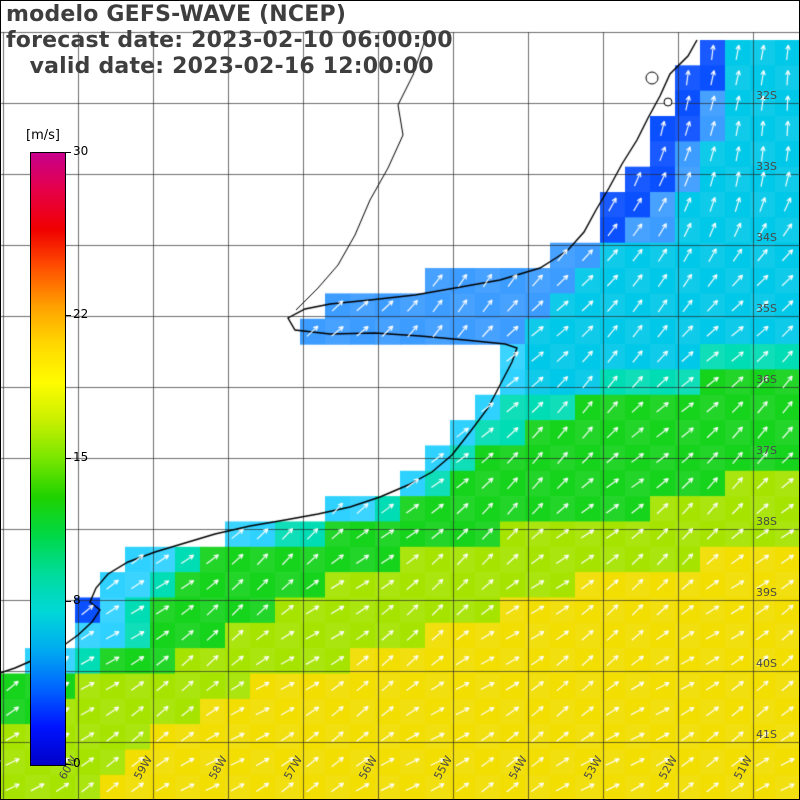  Describe the element at coordinates (220, 66) in the screenshot. I see `valid-date: valid date: 2023-02-16 12:00:00` at that location.